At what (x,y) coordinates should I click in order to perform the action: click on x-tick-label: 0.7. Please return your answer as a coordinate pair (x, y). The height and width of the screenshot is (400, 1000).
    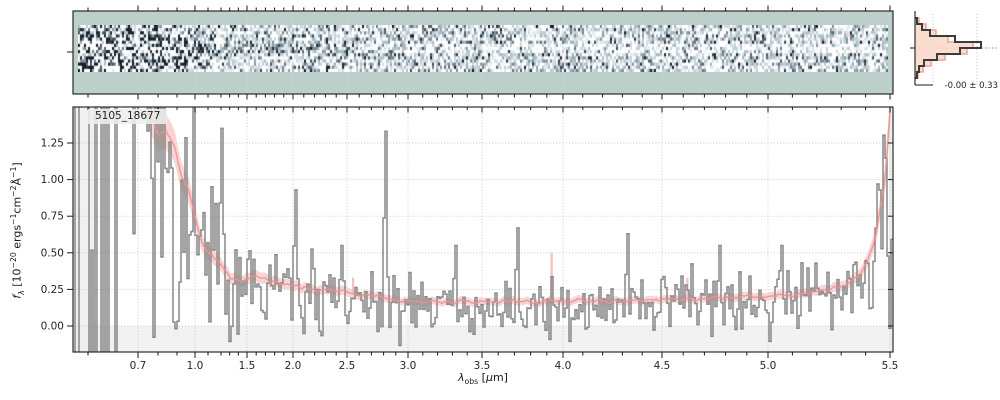
    Looking at the image, I should click on (138, 366).